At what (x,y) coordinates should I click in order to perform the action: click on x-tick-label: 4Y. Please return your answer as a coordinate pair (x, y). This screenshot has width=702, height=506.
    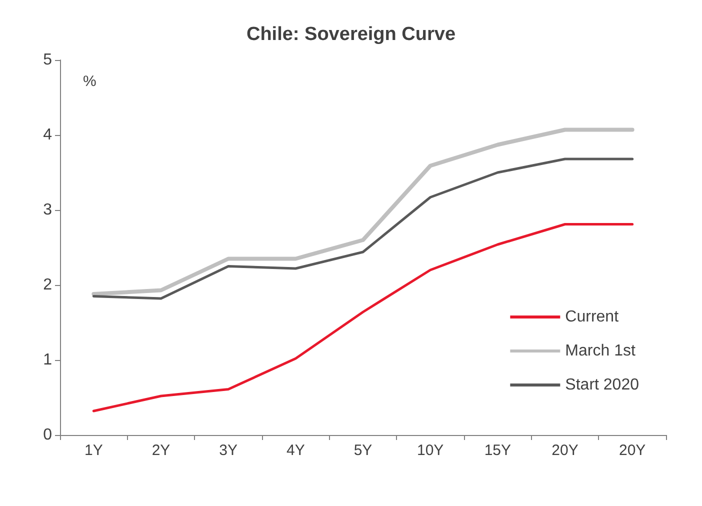
    Looking at the image, I should click on (295, 450).